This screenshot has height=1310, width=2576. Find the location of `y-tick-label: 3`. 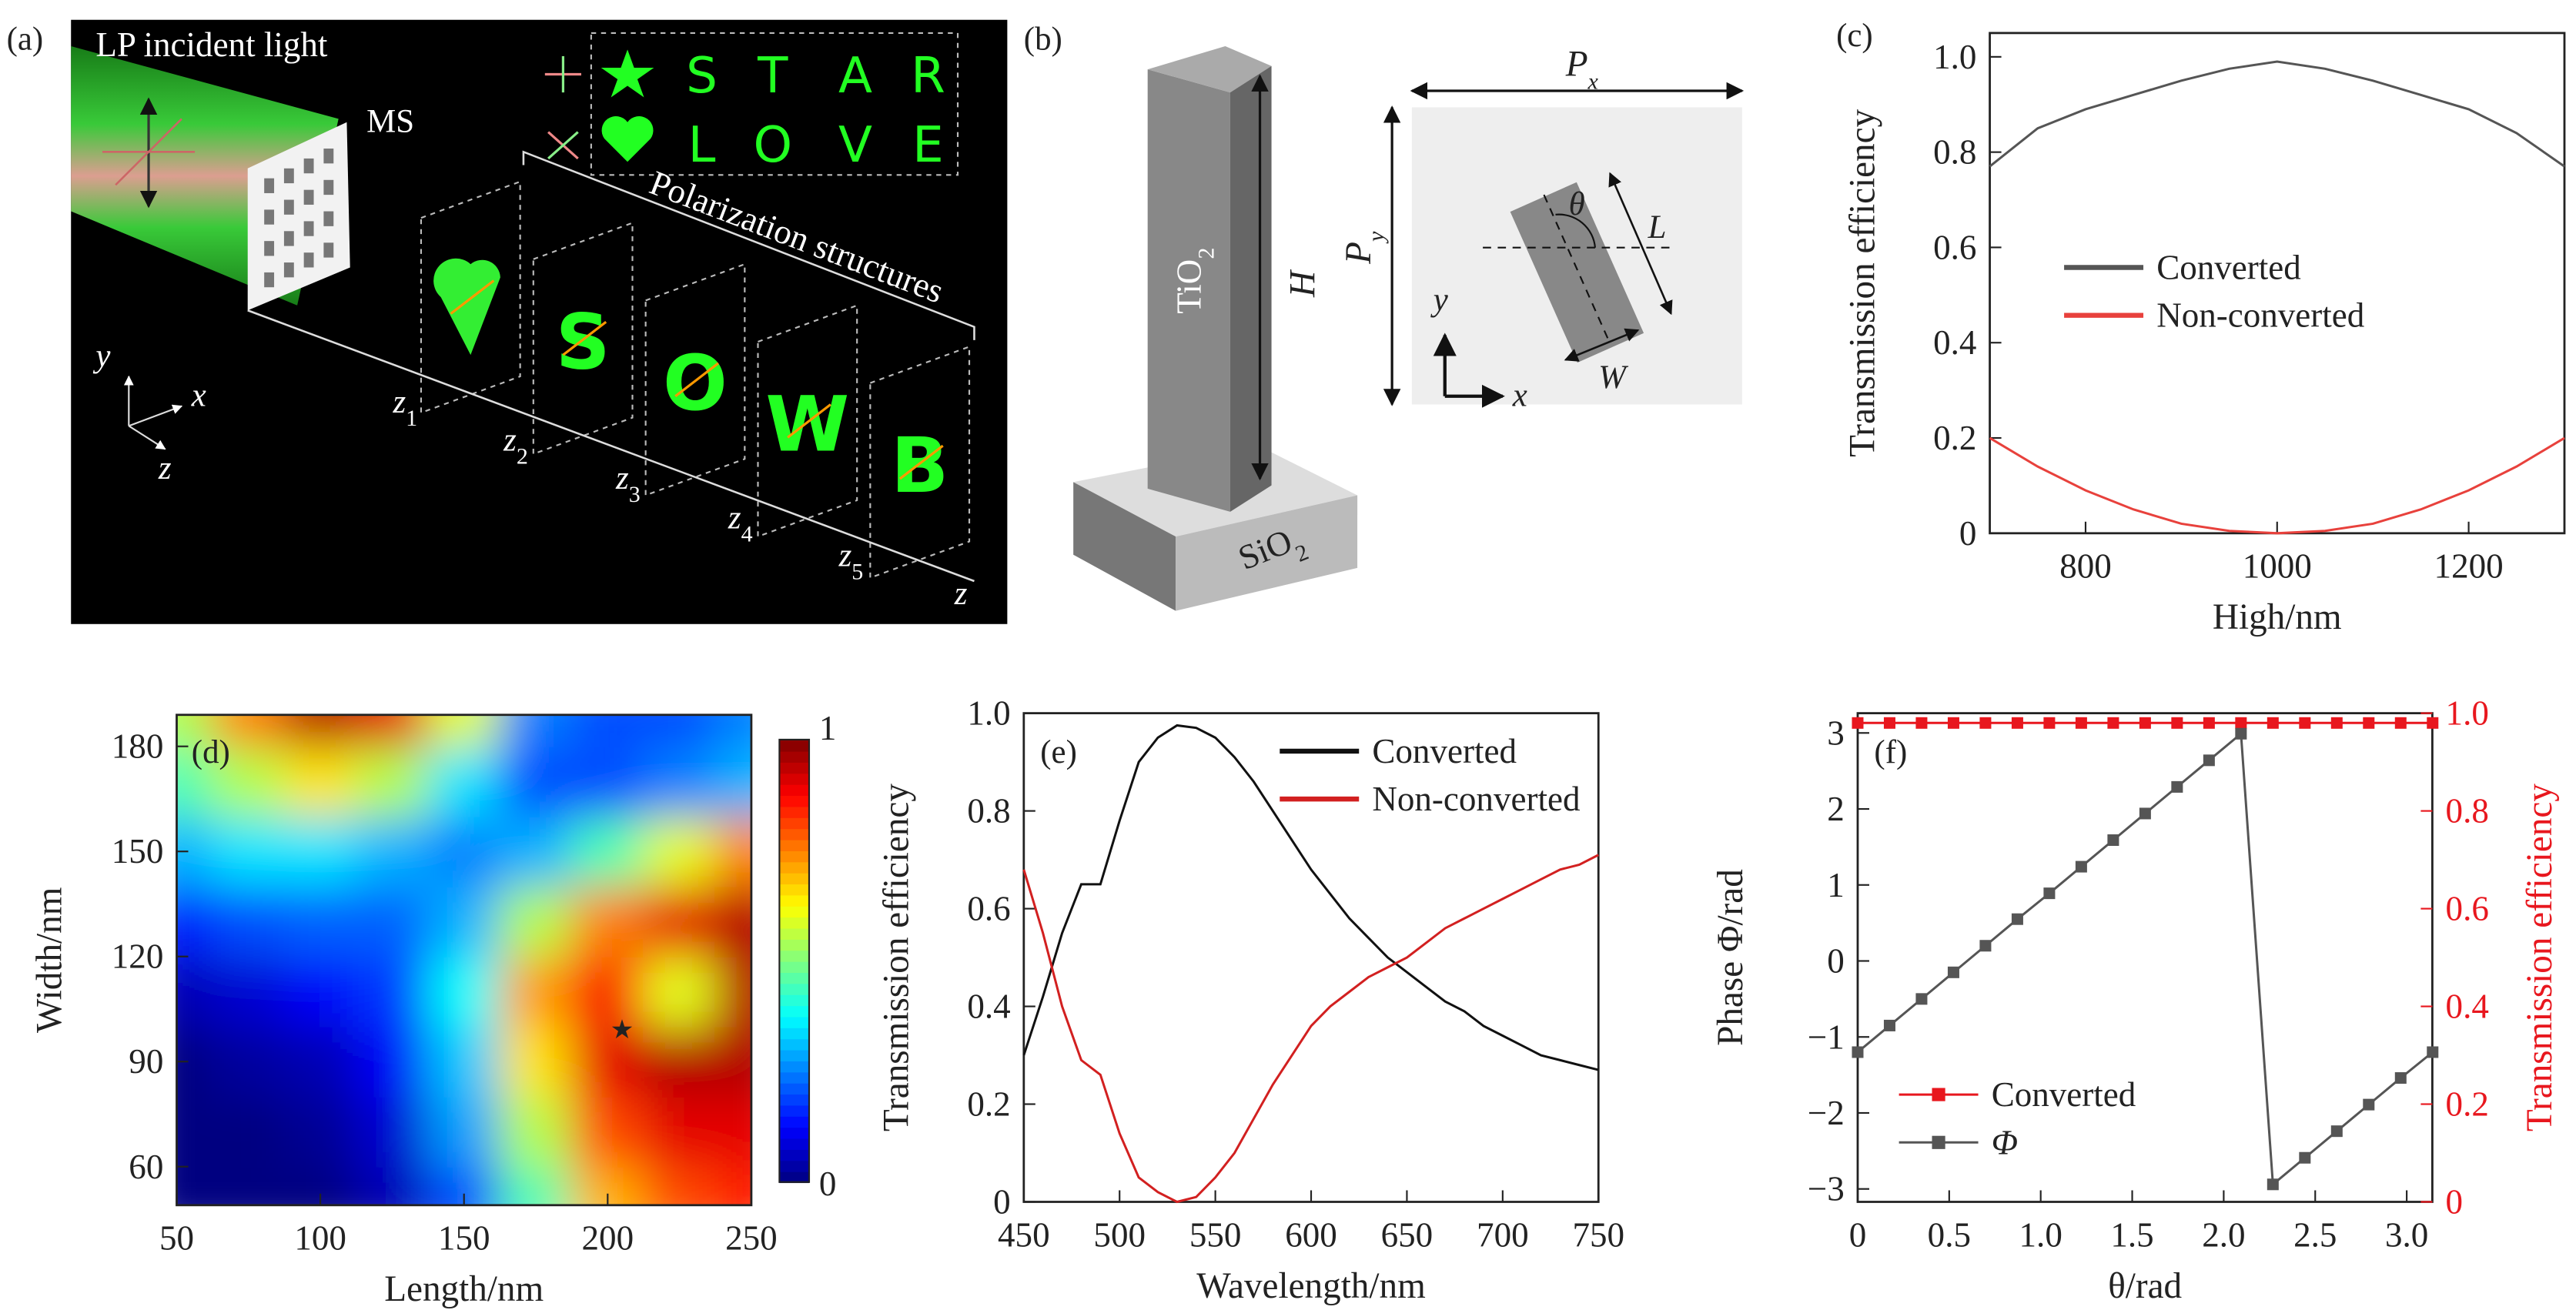

y-tick-label: 3 is located at coordinates (1836, 732).